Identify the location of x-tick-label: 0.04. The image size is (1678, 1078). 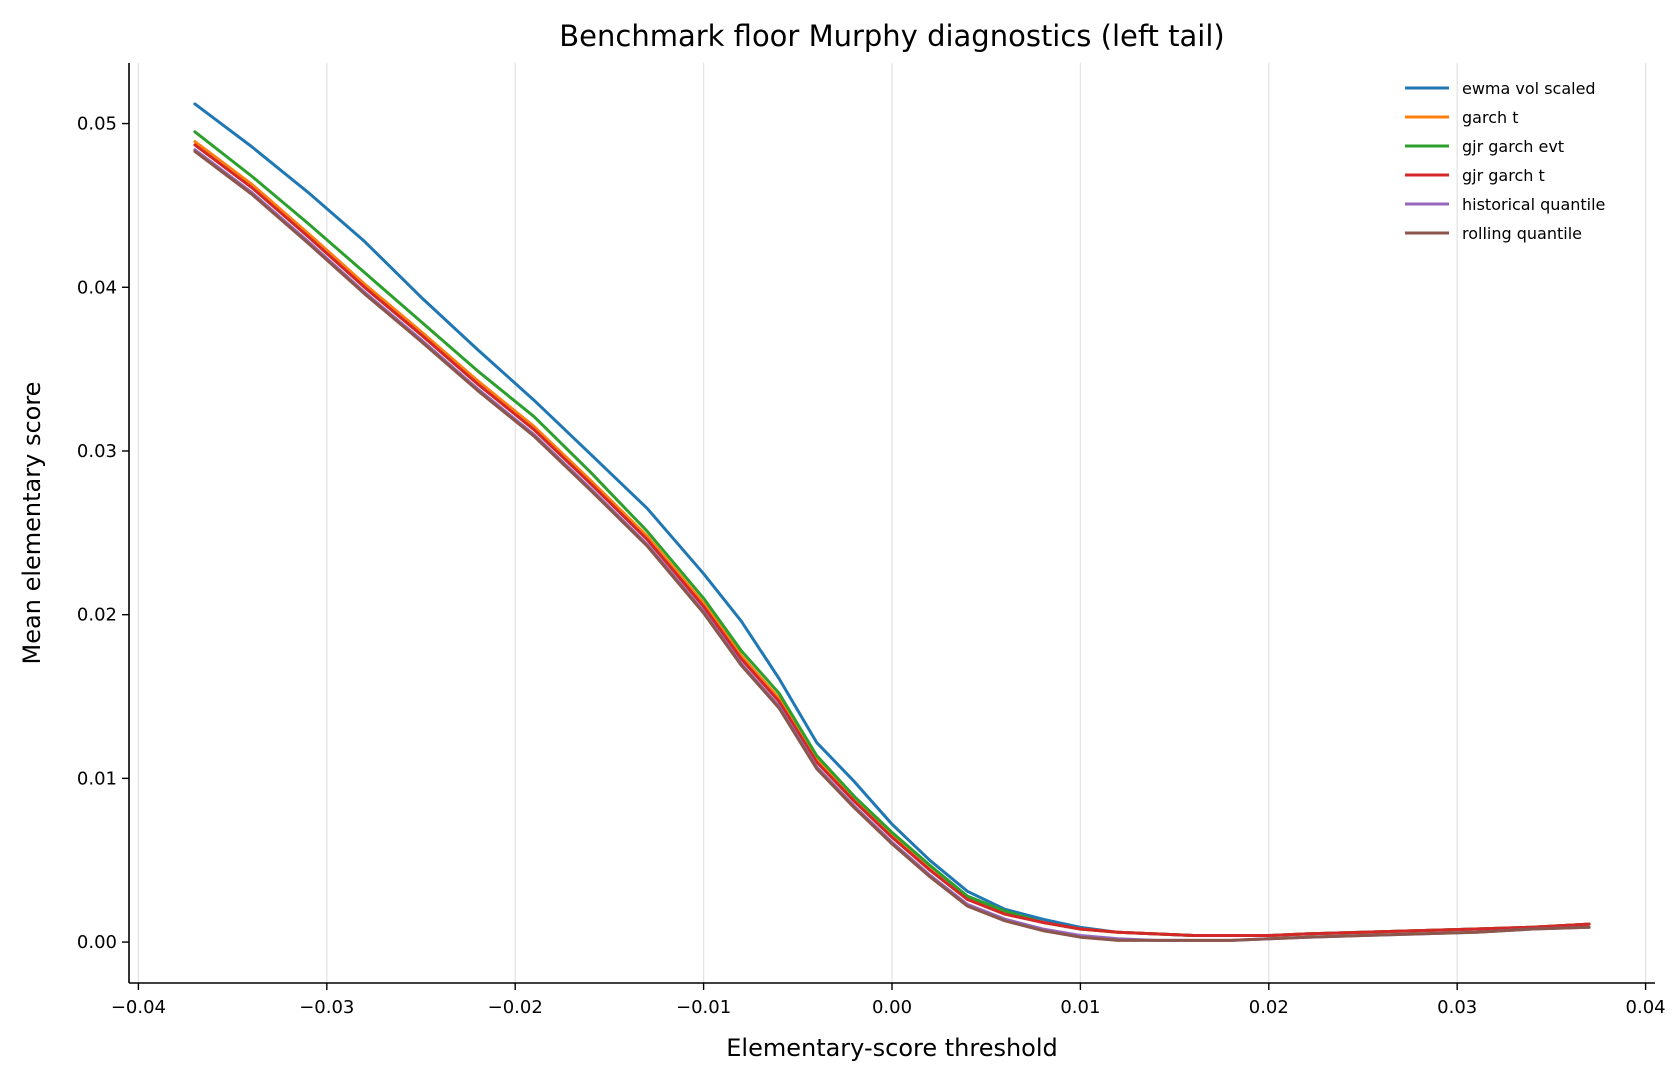
(1646, 1007).